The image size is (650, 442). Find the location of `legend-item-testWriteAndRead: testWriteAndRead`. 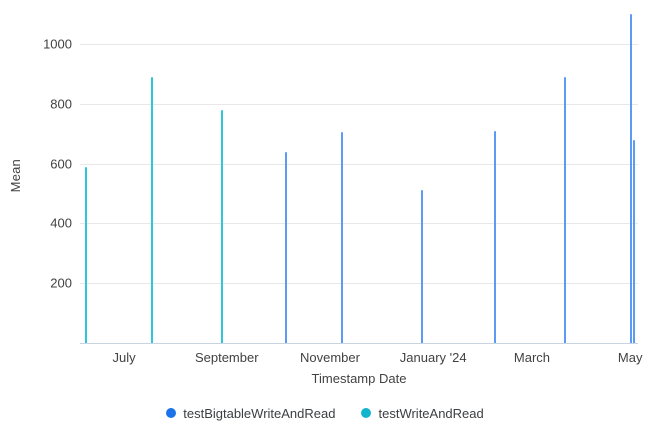

legend-item-testWriteAndRead: testWriteAndRead is located at coordinates (422, 413).